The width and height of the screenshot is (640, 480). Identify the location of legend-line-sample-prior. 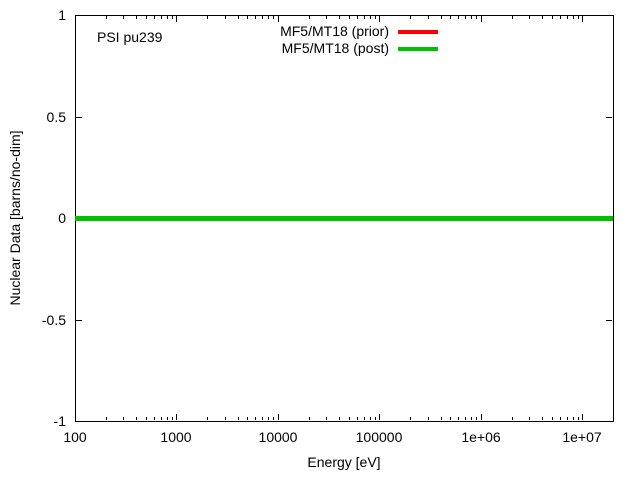
(418, 31).